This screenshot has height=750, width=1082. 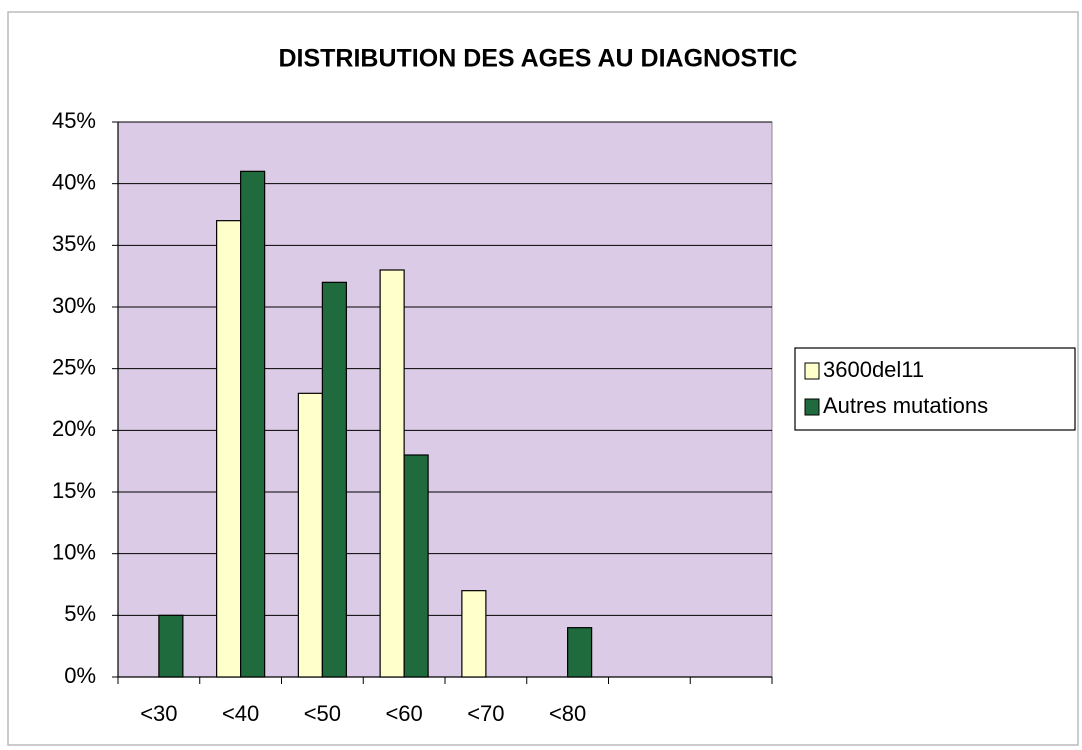 I want to click on x-tick-label: <40, so click(x=240, y=713).